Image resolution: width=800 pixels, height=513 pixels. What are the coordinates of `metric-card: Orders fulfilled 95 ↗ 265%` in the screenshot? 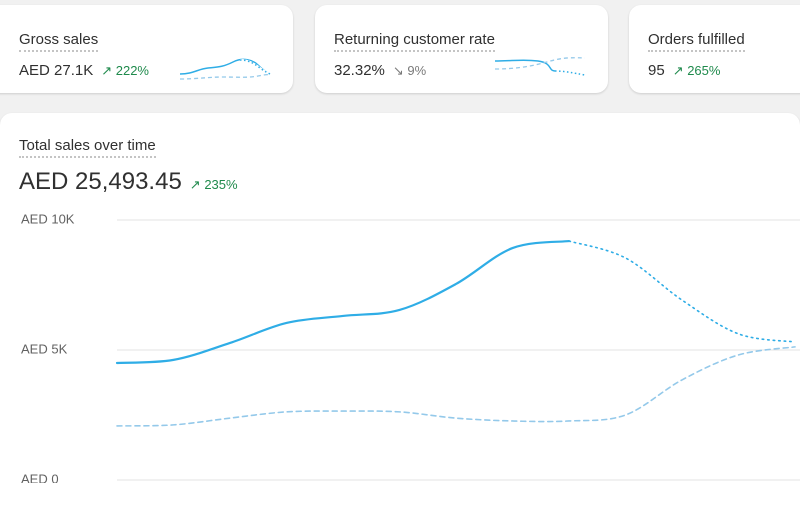 It's located at (714, 49).